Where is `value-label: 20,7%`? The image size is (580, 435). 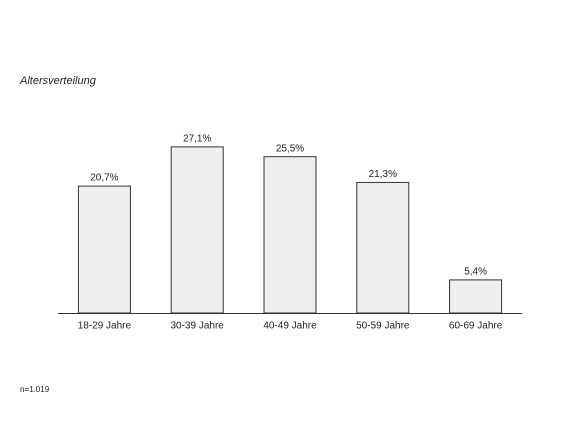
value-label: 20,7% is located at coordinates (104, 178).